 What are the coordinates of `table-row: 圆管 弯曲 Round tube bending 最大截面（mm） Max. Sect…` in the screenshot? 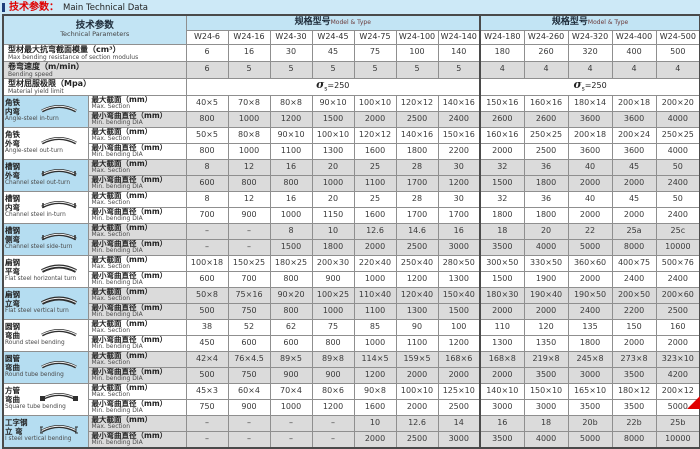 It's located at (351, 367).